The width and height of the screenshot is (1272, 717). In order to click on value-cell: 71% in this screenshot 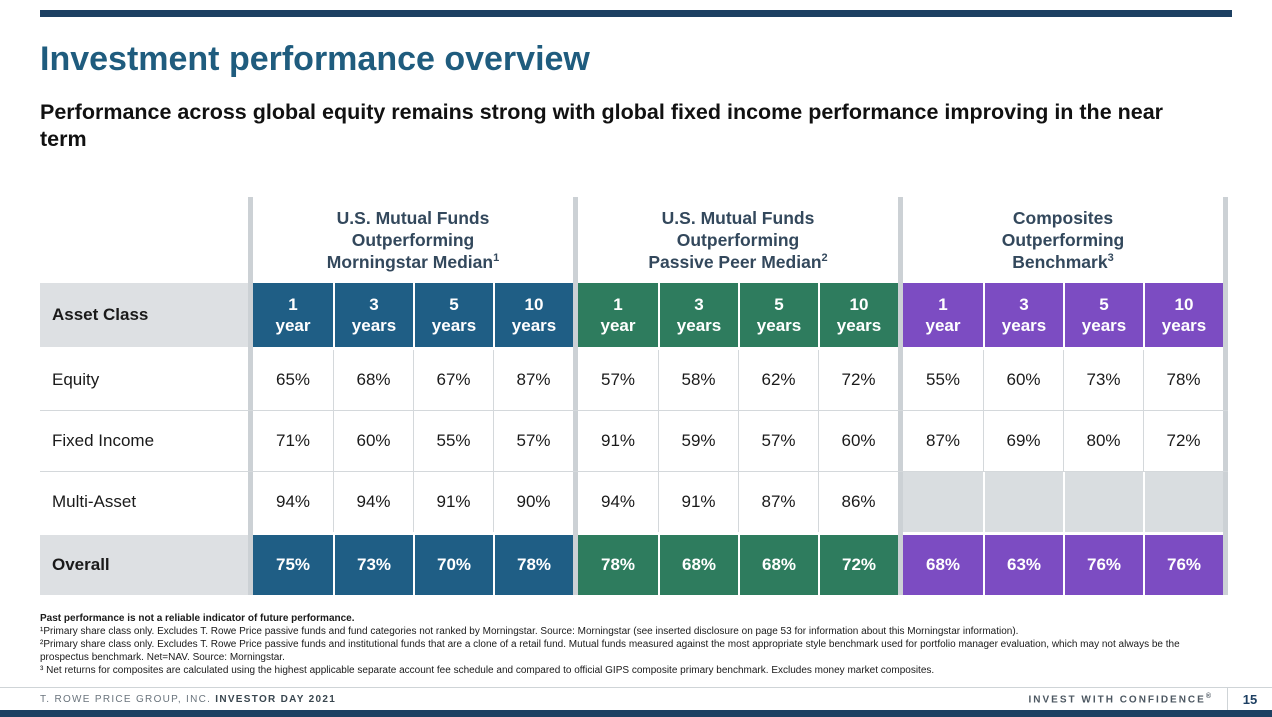, I will do `click(293, 441)`.